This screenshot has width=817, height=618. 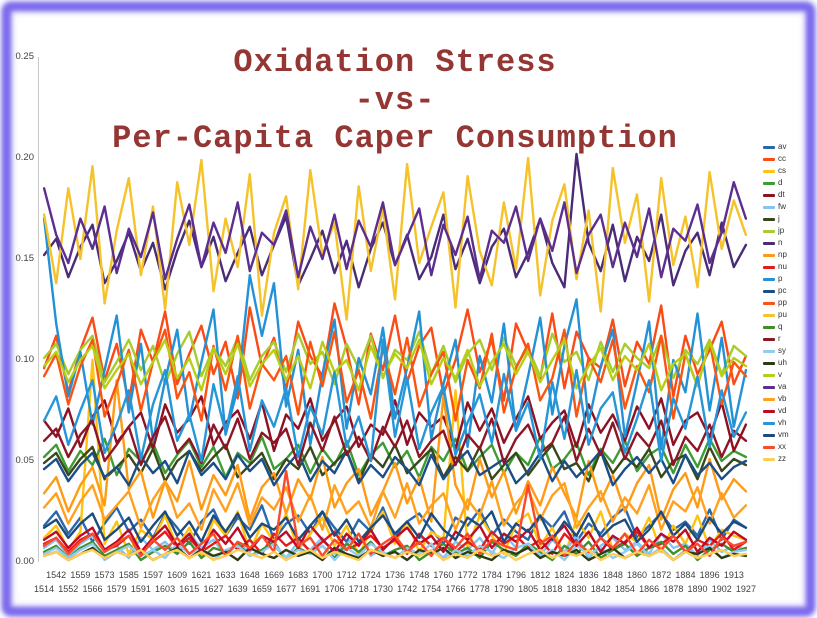 I want to click on series-line-dt, so click(x=395, y=424).